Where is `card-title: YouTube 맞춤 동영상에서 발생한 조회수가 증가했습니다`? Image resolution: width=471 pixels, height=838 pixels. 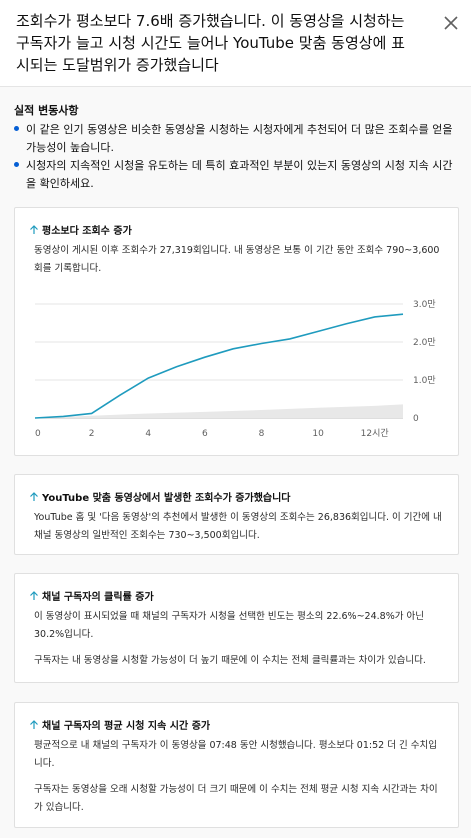
card-title: YouTube 맞춤 동영상에서 발생한 조회수가 증가했습니다 is located at coordinates (160, 496).